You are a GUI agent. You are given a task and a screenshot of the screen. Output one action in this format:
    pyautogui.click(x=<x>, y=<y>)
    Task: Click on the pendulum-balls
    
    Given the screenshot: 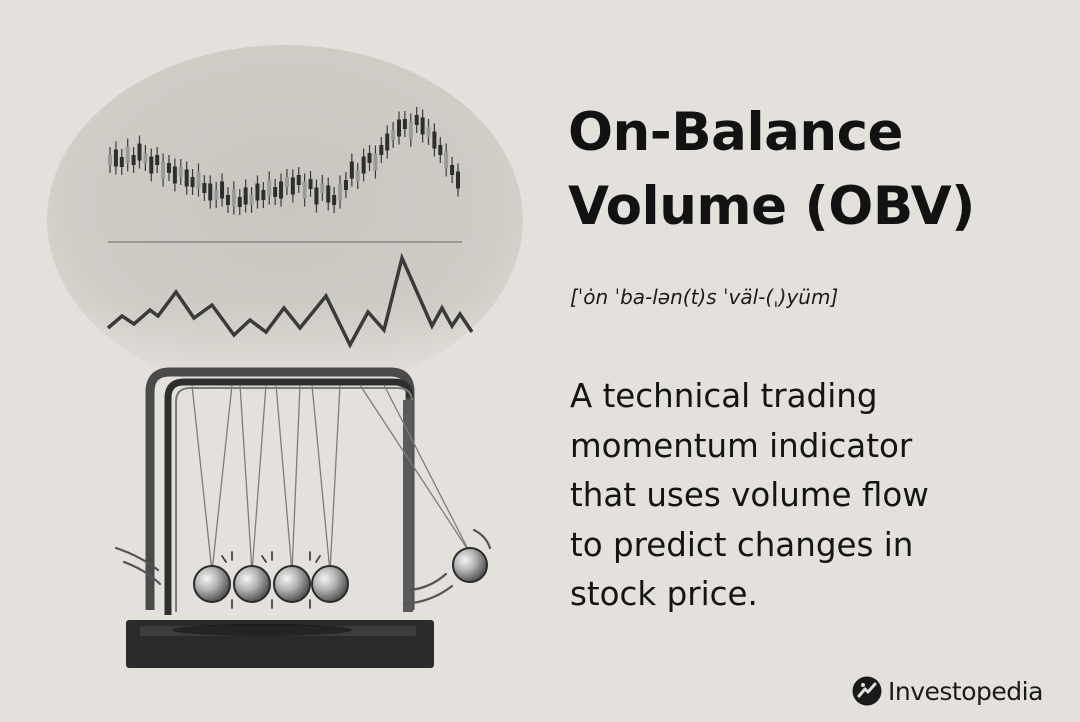 What is the action you would take?
    pyautogui.click(x=340, y=575)
    